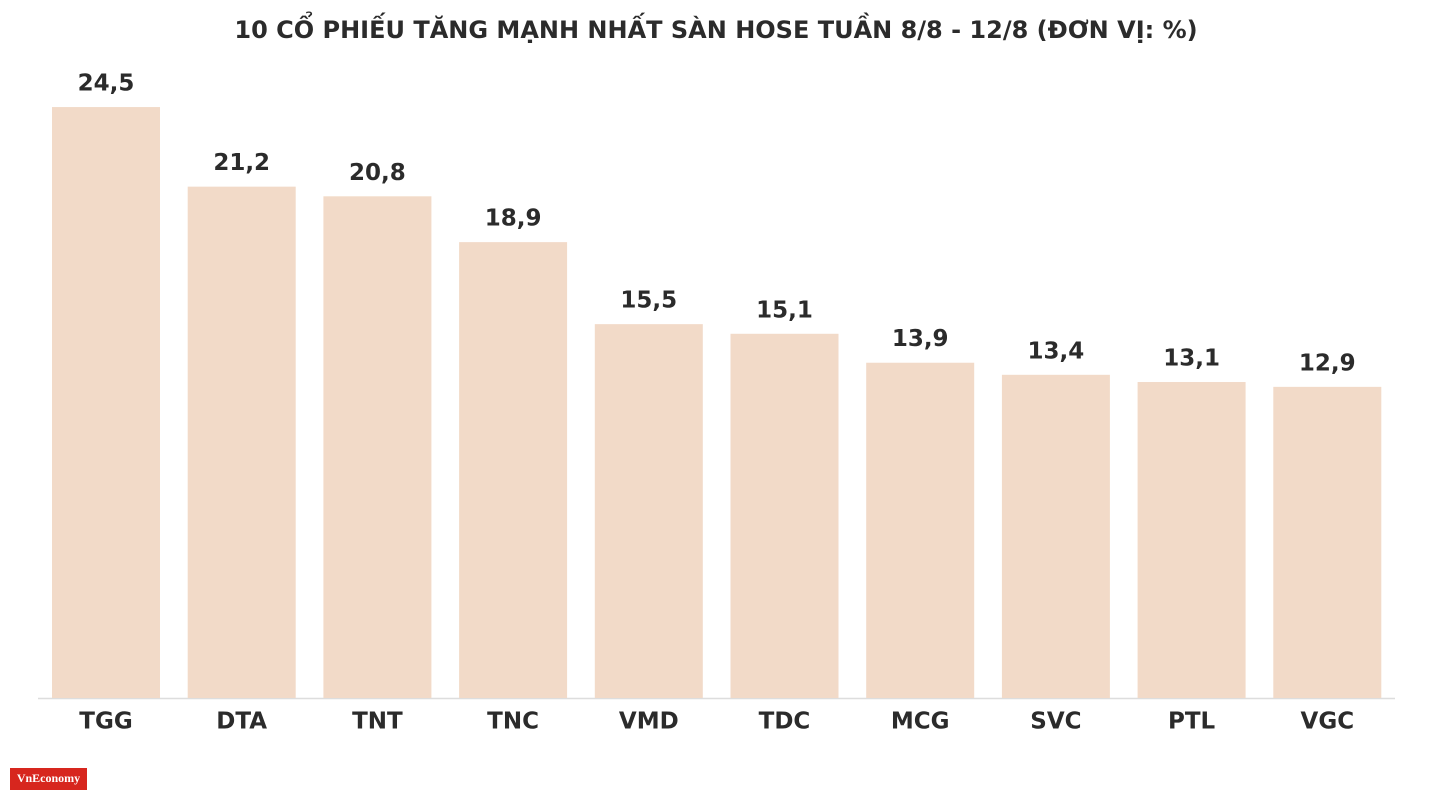 This screenshot has height=809, width=1432. Describe the element at coordinates (1327, 363) in the screenshot. I see `value-label: 12,9` at that location.